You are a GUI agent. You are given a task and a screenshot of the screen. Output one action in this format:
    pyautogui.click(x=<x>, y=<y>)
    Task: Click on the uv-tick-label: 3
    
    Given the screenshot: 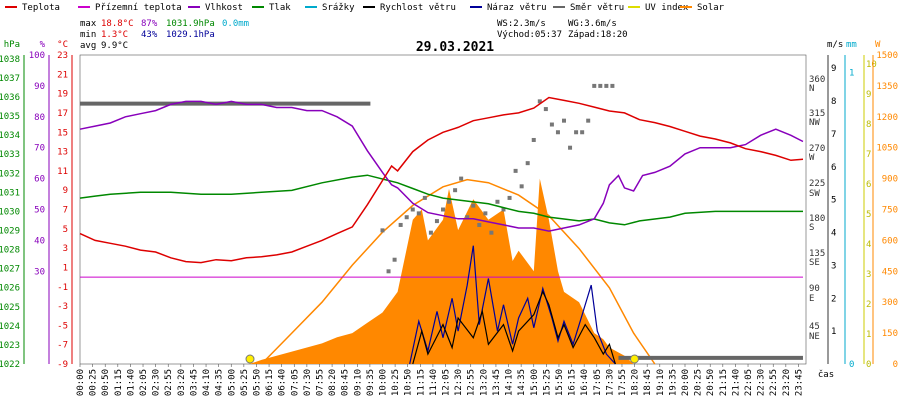 What is the action you would take?
    pyautogui.click(x=868, y=275)
    